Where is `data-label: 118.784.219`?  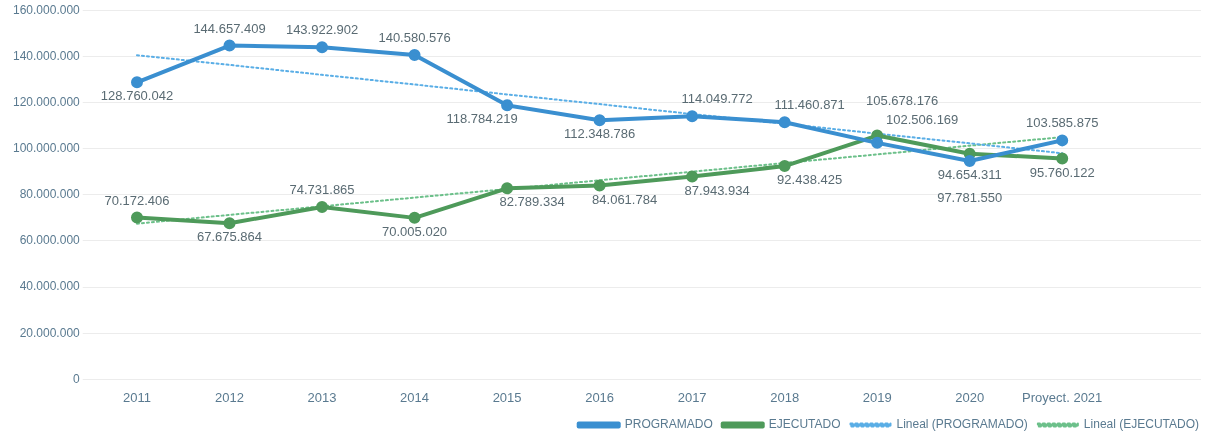
data-label: 118.784.219 is located at coordinates (482, 119).